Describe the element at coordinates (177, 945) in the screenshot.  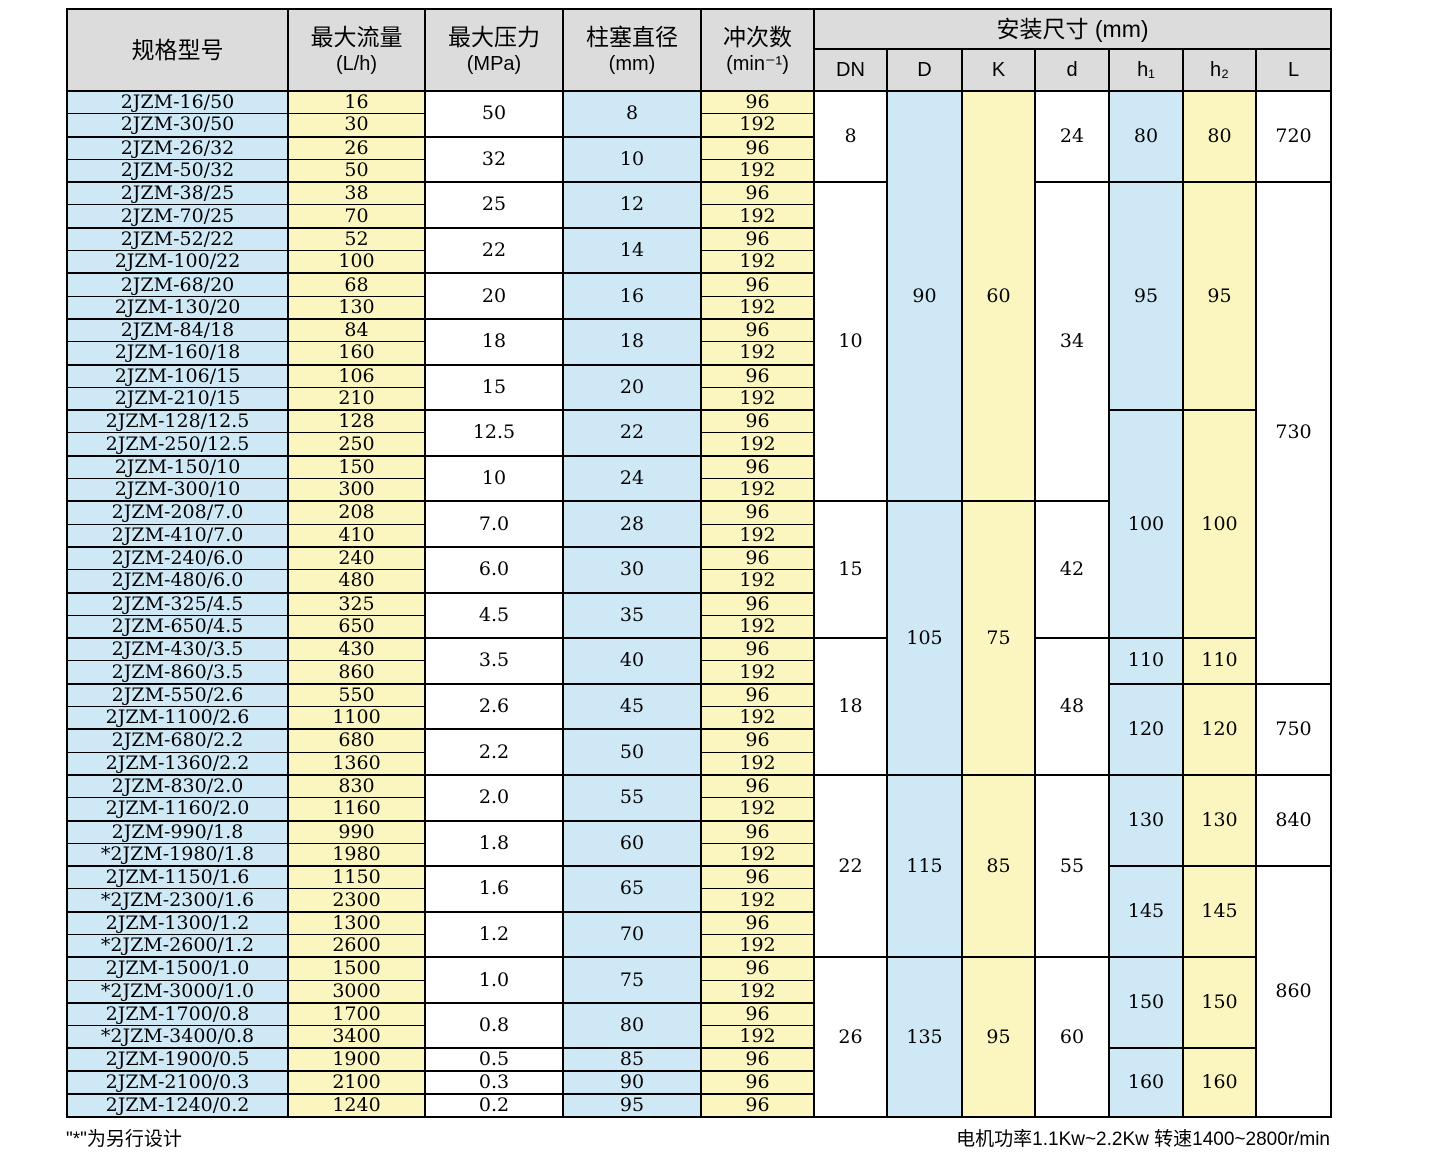
I see `model-cell: *2JZM-2600/1.2` at that location.